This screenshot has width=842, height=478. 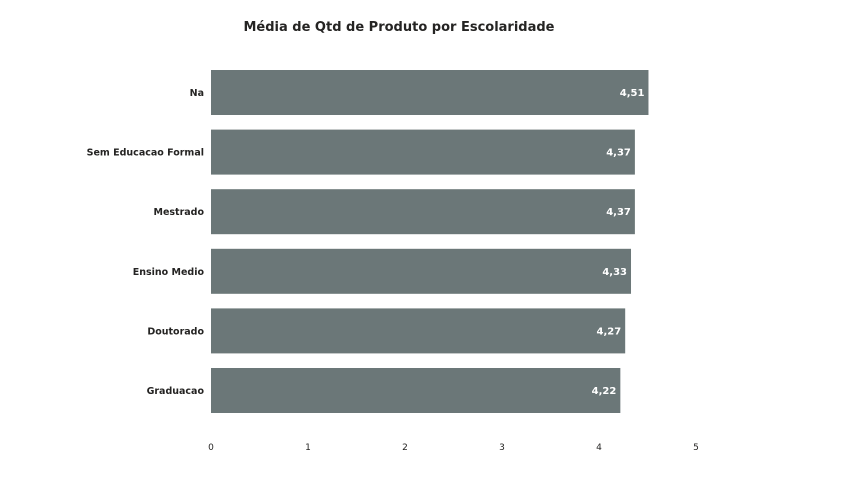 I want to click on x-tick-label: 1, so click(x=308, y=448).